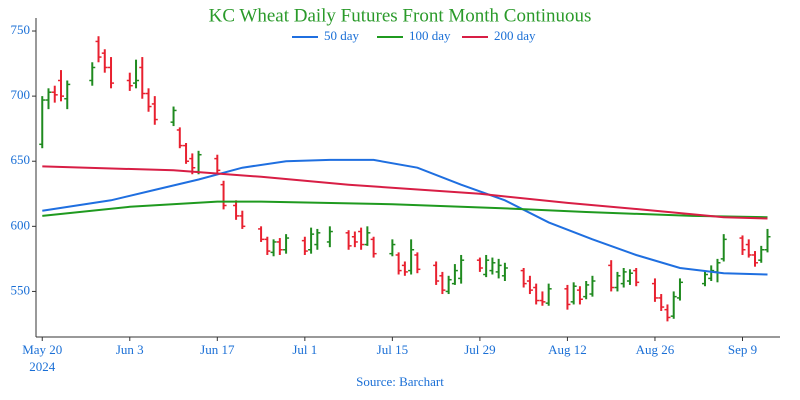 This screenshot has width=800, height=400. Describe the element at coordinates (400, 381) in the screenshot. I see `source-note: Source: Barchart` at that location.